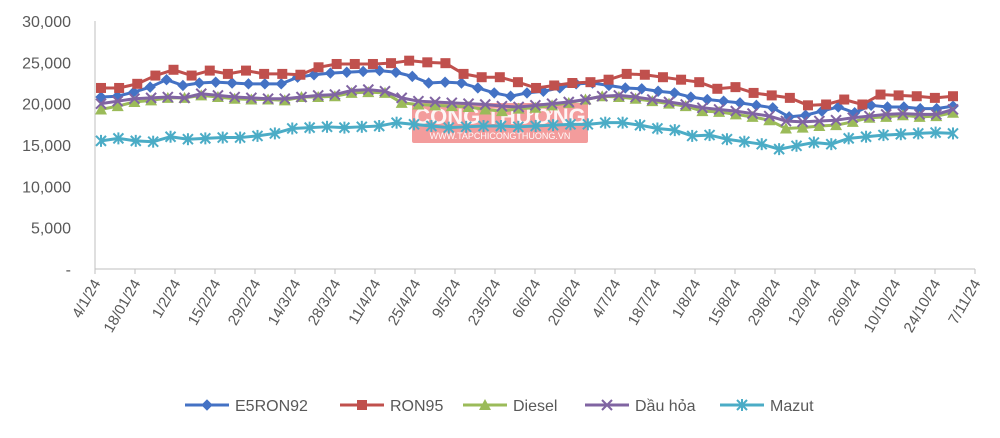 This screenshot has height=438, width=1000. I want to click on legend-label: E5RON92, so click(271, 406).